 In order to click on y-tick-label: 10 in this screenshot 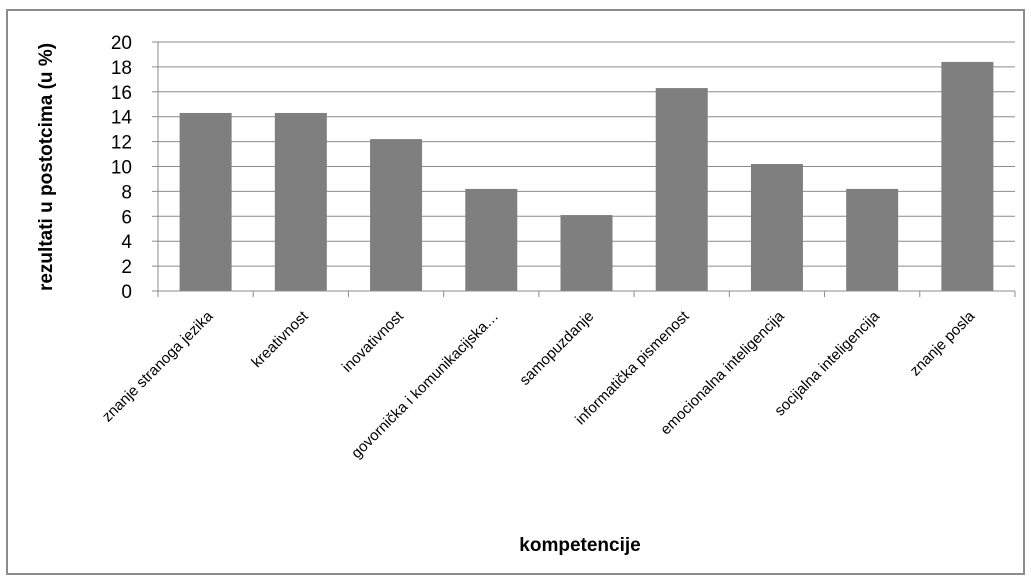, I will do `click(121, 168)`.